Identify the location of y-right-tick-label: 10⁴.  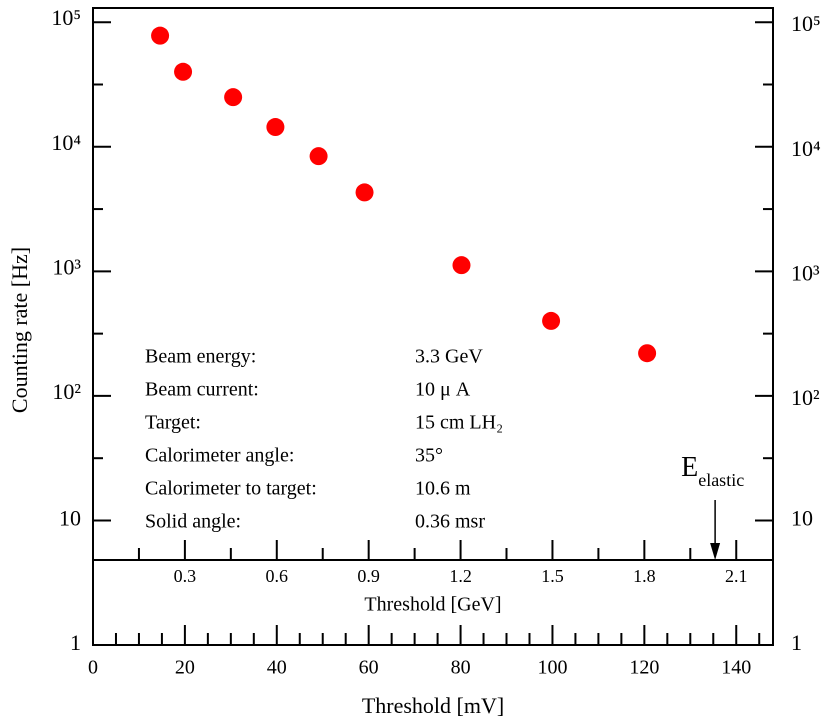
(806, 148).